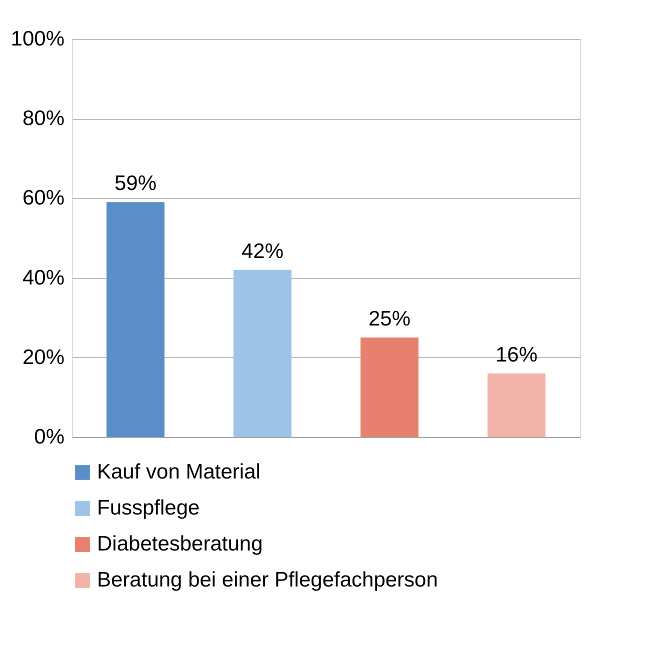 This screenshot has width=650, height=650. I want to click on data-label: 59%, so click(135, 184).